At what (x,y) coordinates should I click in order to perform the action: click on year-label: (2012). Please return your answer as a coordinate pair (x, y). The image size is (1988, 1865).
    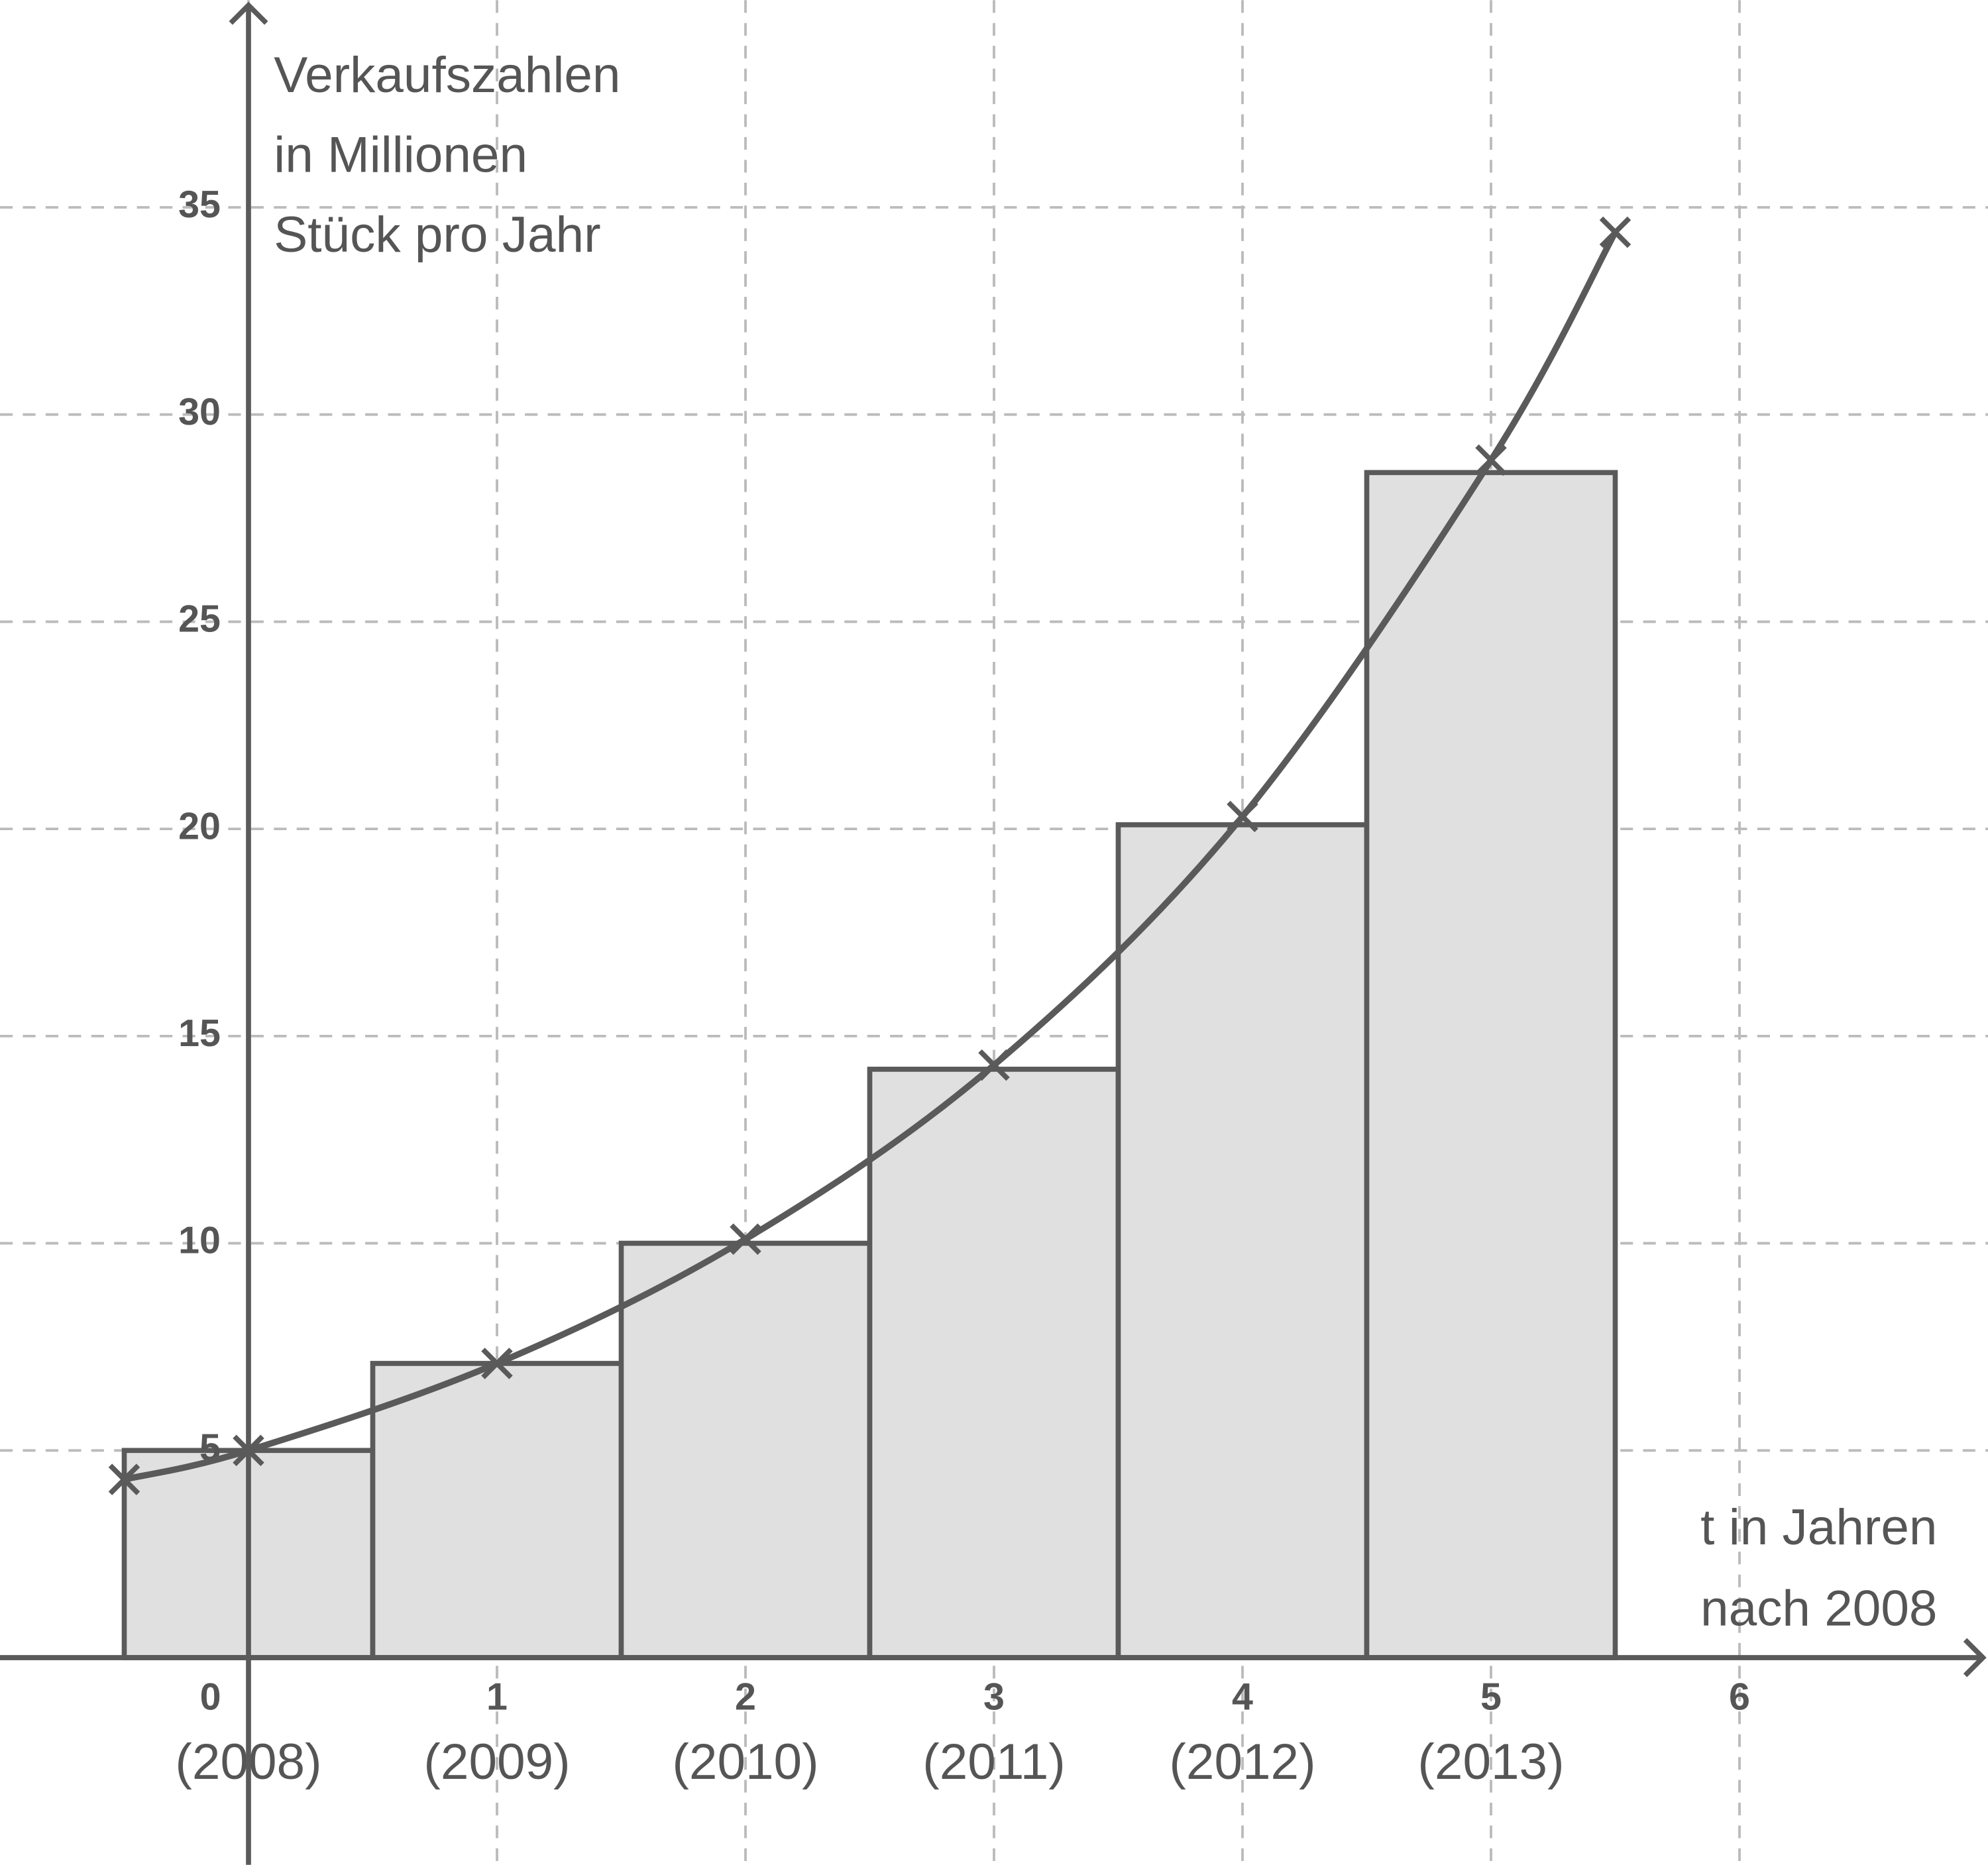
    Looking at the image, I should click on (1242, 1762).